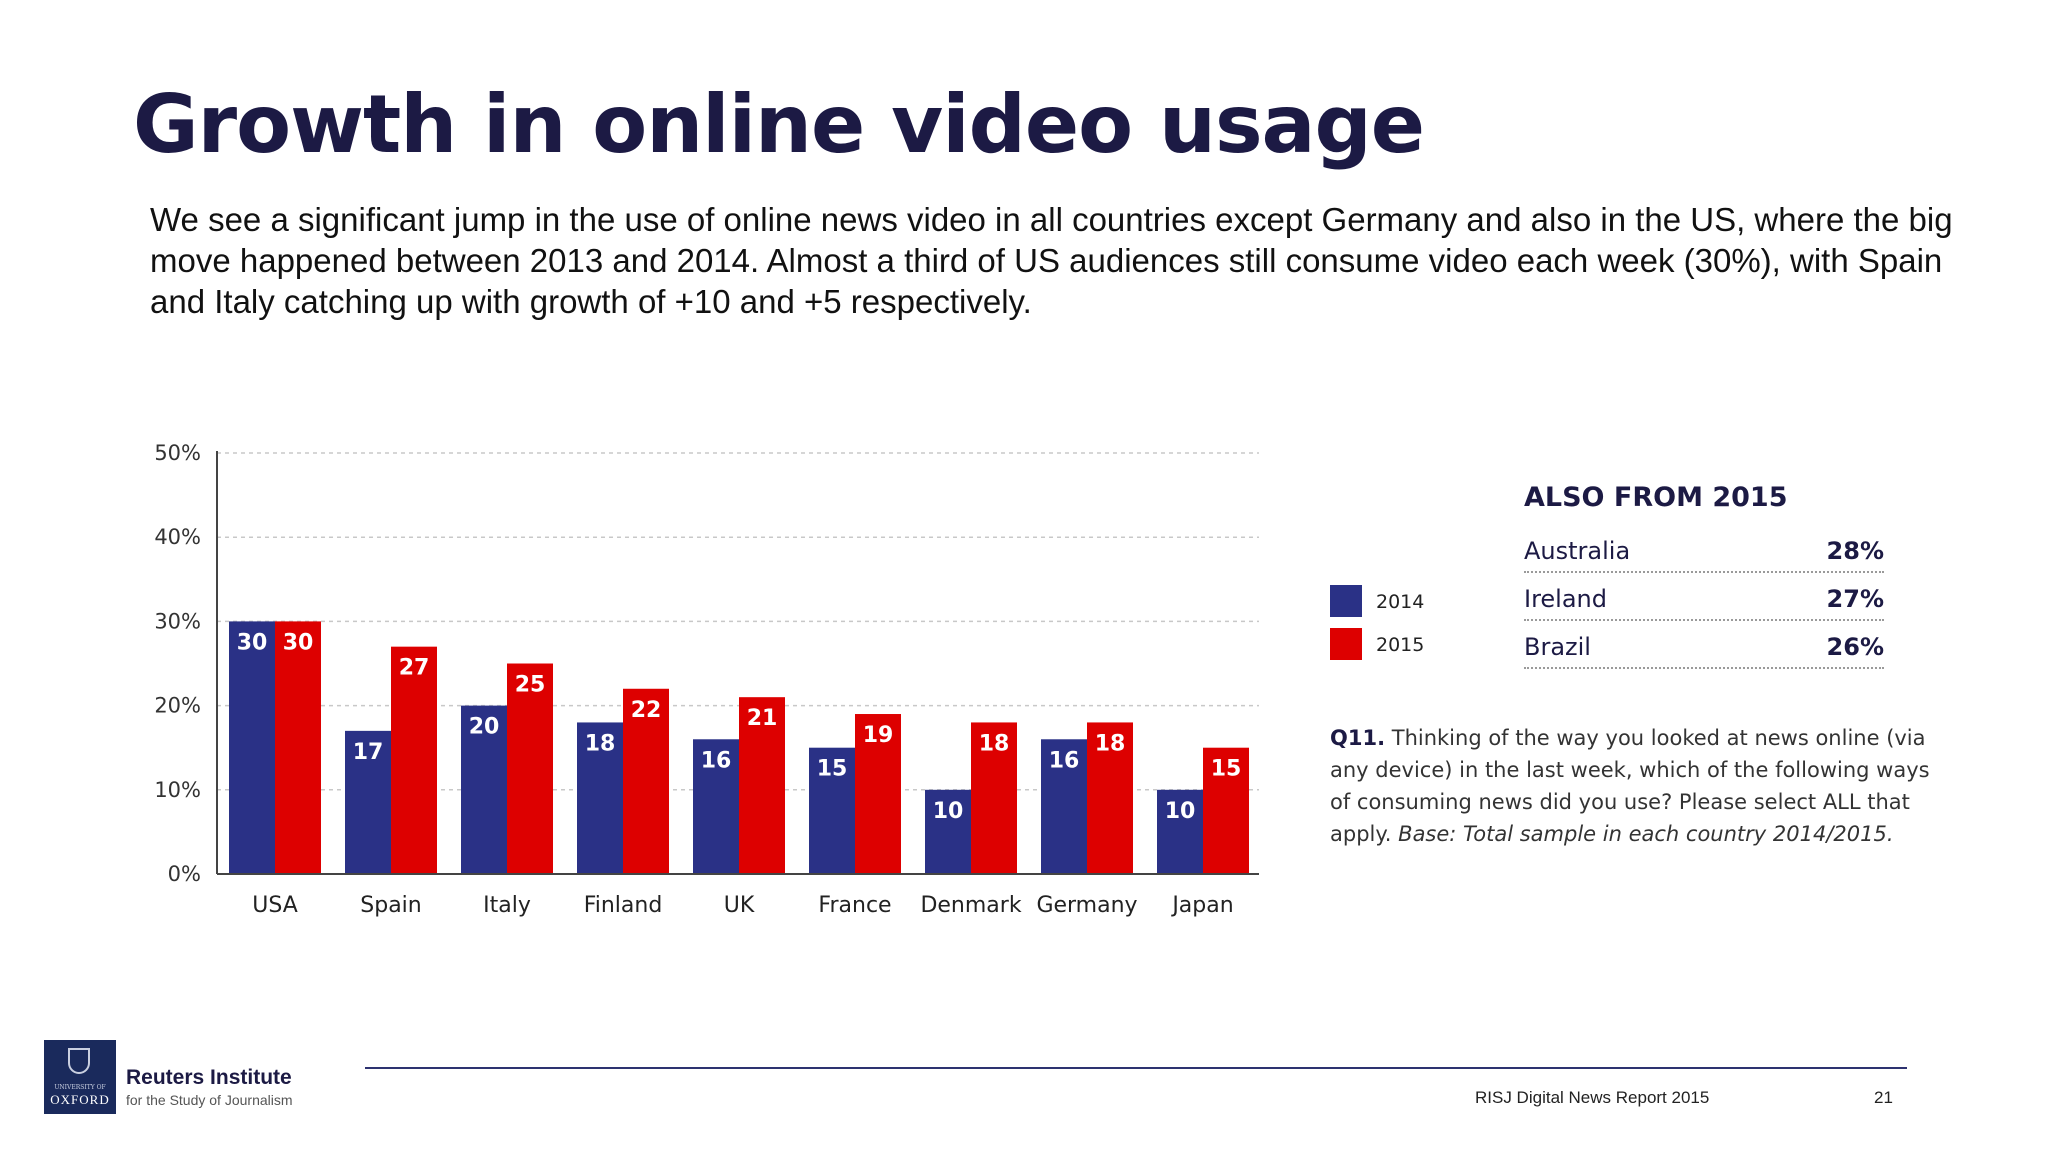  I want to click on footer-source: RISJ Digital News Report 2015, so click(1592, 1097).